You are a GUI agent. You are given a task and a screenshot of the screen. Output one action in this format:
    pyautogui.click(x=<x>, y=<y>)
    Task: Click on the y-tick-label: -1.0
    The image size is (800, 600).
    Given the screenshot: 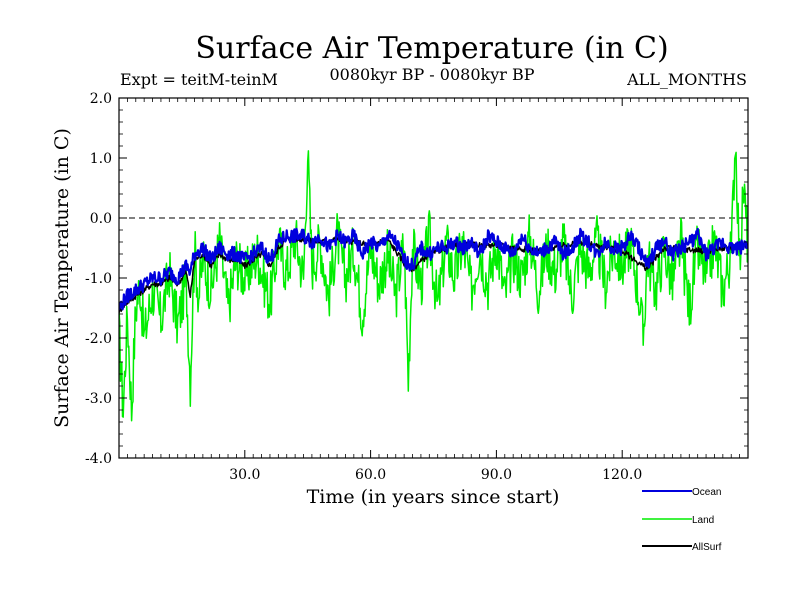 What is the action you would take?
    pyautogui.click(x=98, y=279)
    